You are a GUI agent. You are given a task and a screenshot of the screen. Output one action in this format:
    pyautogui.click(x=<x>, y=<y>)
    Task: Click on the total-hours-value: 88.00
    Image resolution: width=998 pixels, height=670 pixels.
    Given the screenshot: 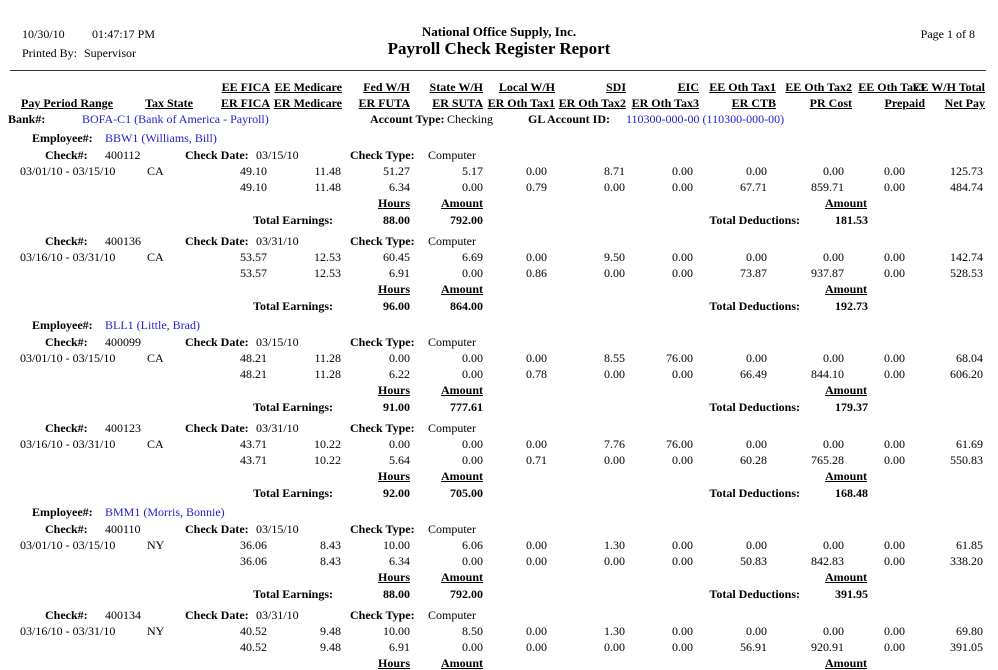 What is the action you would take?
    pyautogui.click(x=396, y=594)
    